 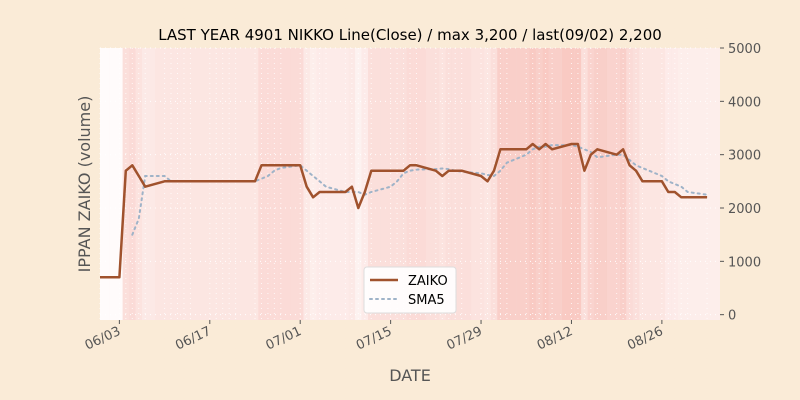 I want to click on y-tick-label: 5000, so click(x=744, y=49).